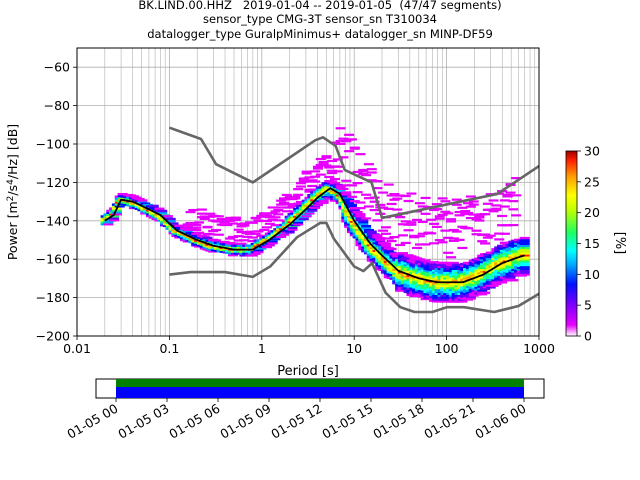 Image resolution: width=640 pixels, height=480 pixels. I want to click on availability-tick-label: 01-05 12, so click(296, 421).